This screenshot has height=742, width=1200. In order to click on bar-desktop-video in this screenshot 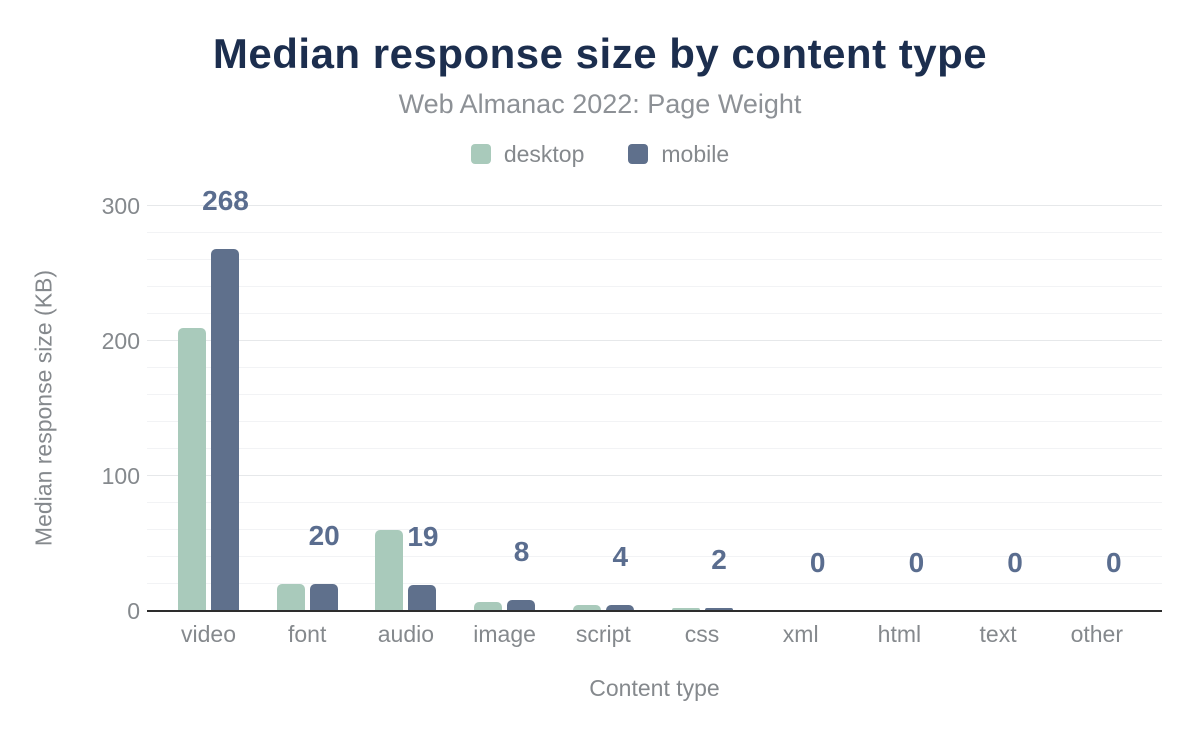, I will do `click(192, 469)`.